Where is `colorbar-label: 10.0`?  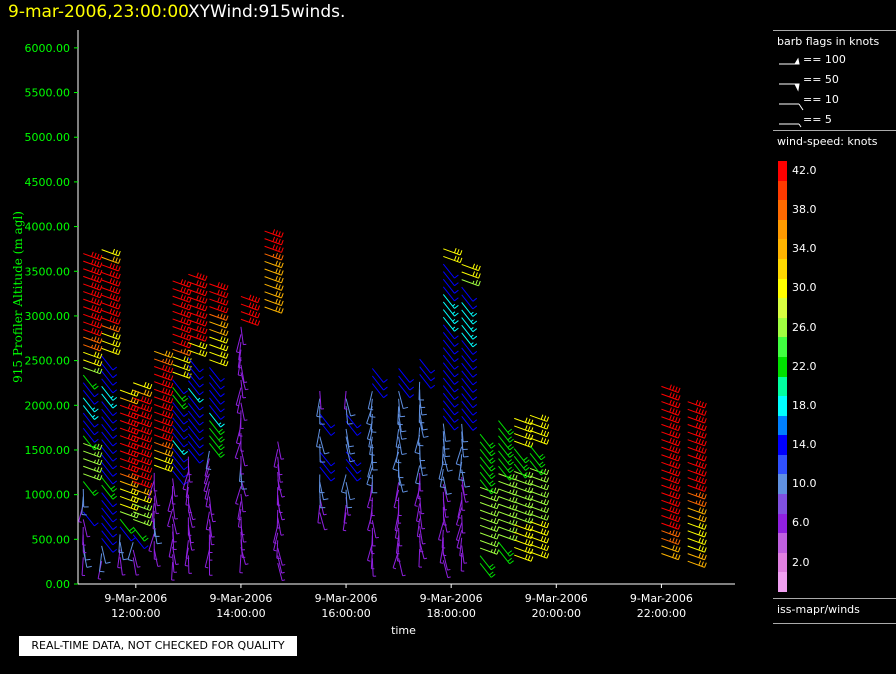 colorbar-label: 10.0 is located at coordinates (804, 484).